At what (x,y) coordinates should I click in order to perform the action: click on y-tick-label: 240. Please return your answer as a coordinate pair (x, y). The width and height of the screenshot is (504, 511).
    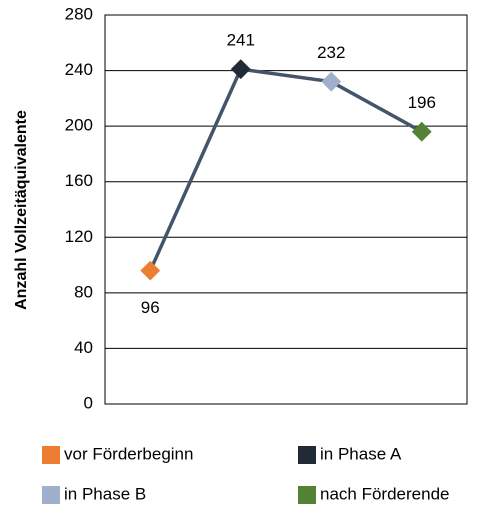
    Looking at the image, I should click on (79, 69).